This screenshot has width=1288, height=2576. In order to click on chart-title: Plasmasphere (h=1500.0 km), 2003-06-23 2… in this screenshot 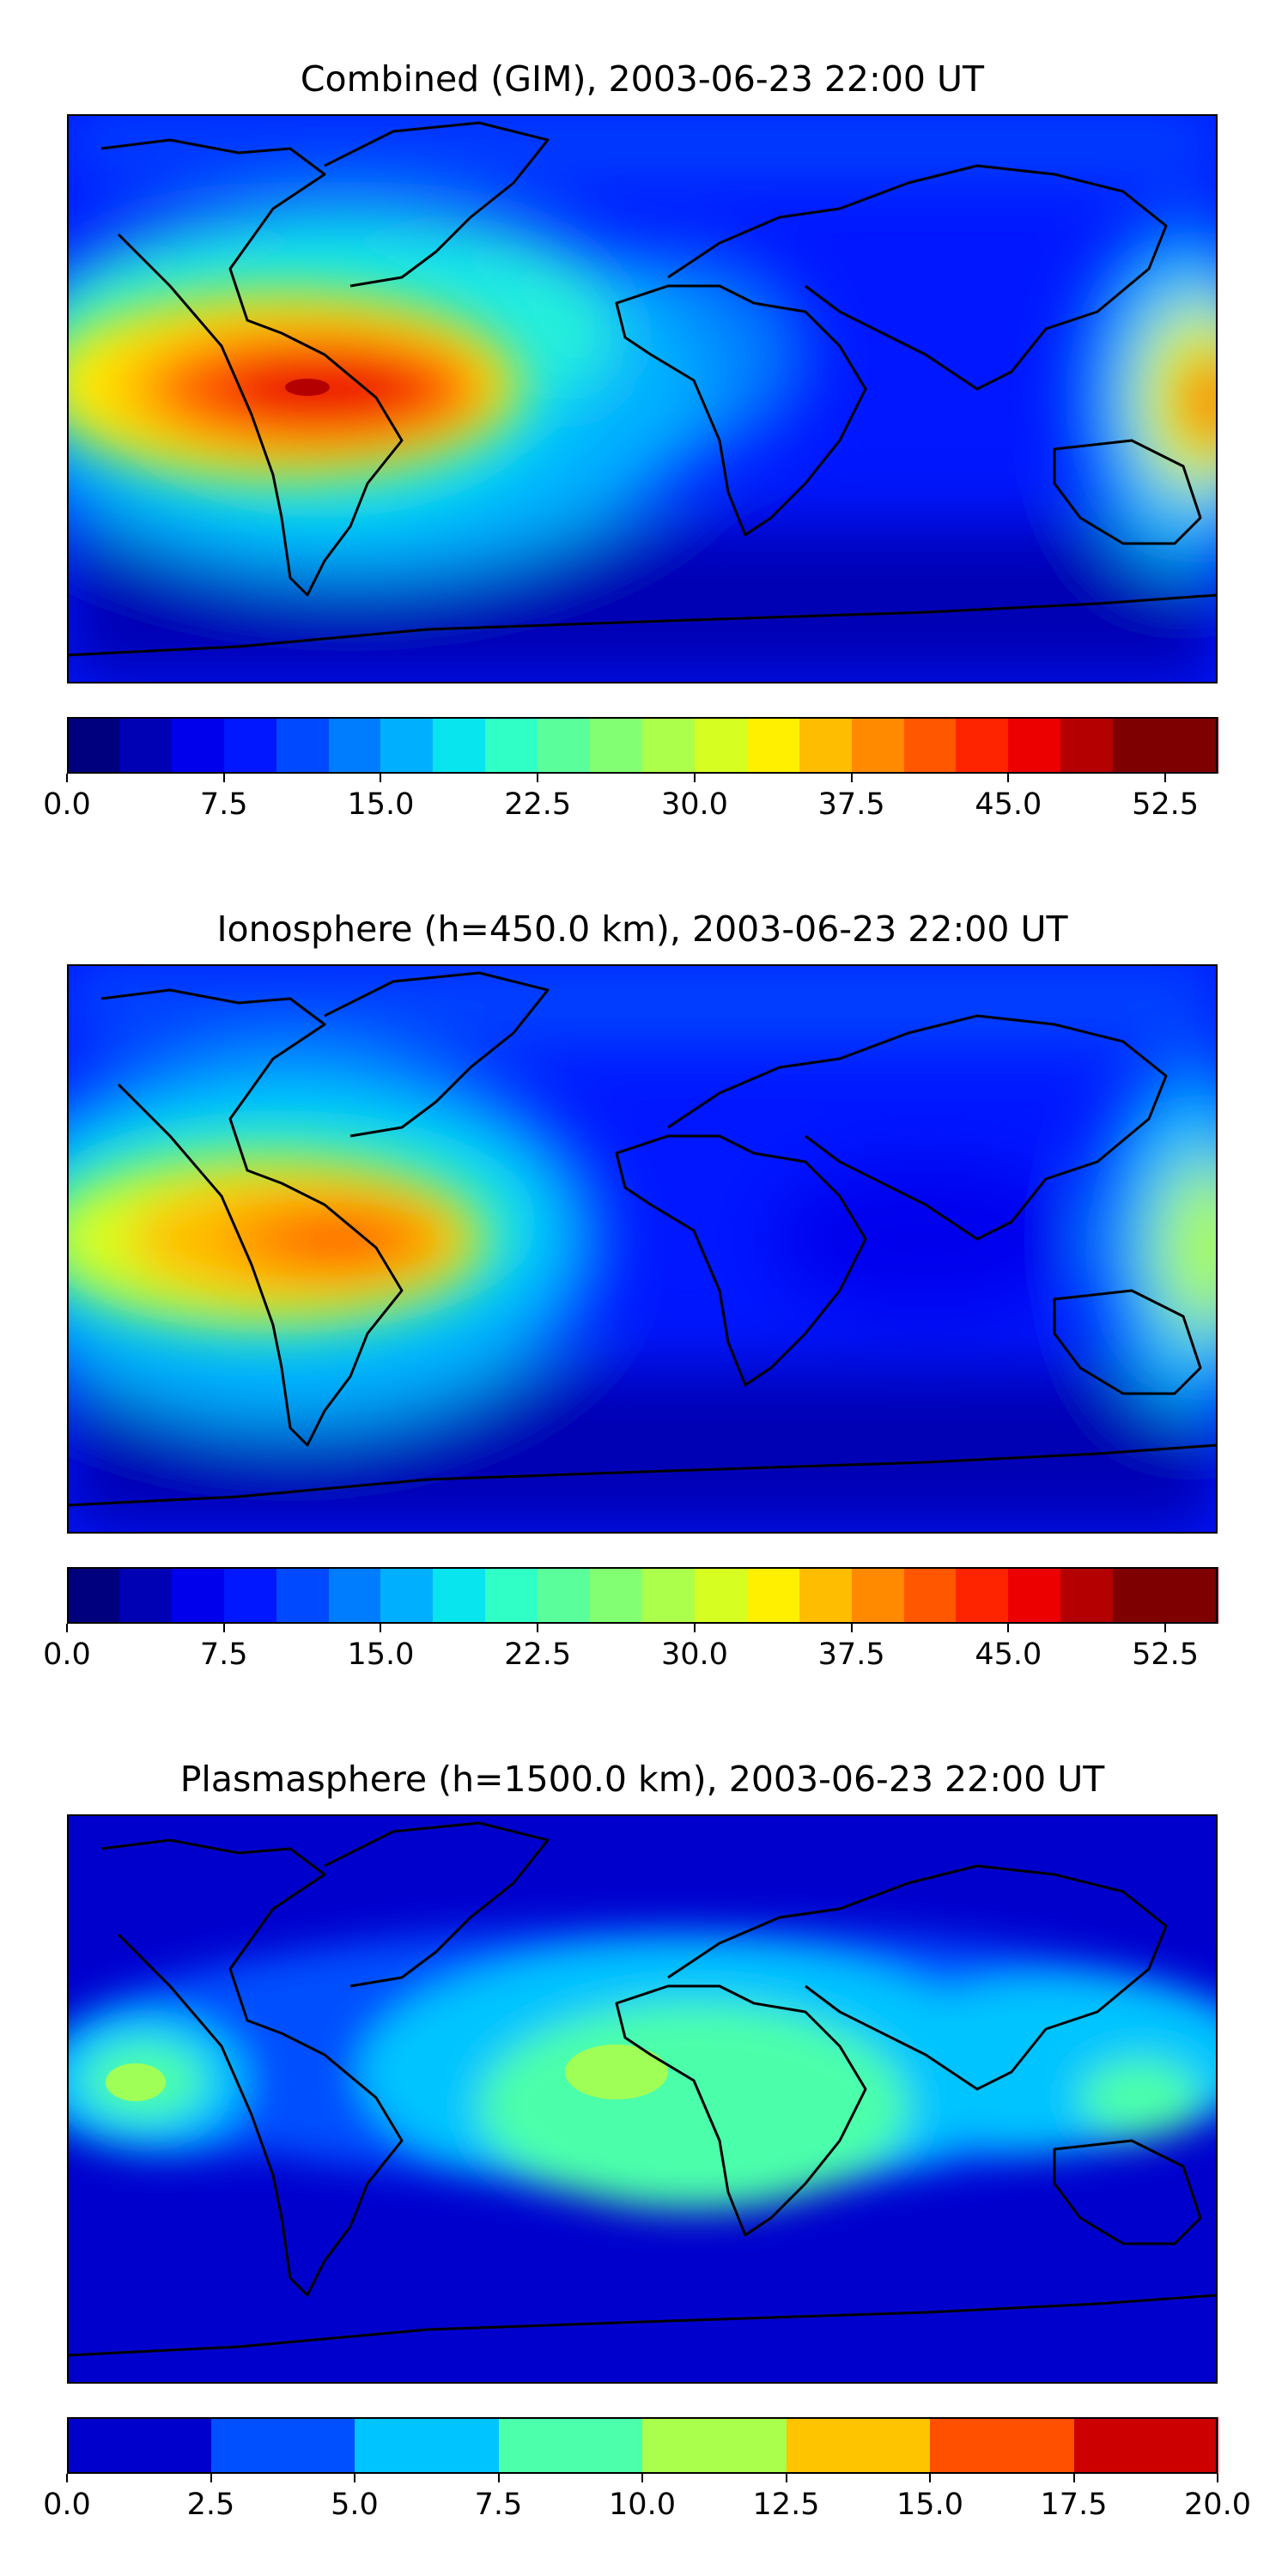, I will do `click(642, 1779)`.